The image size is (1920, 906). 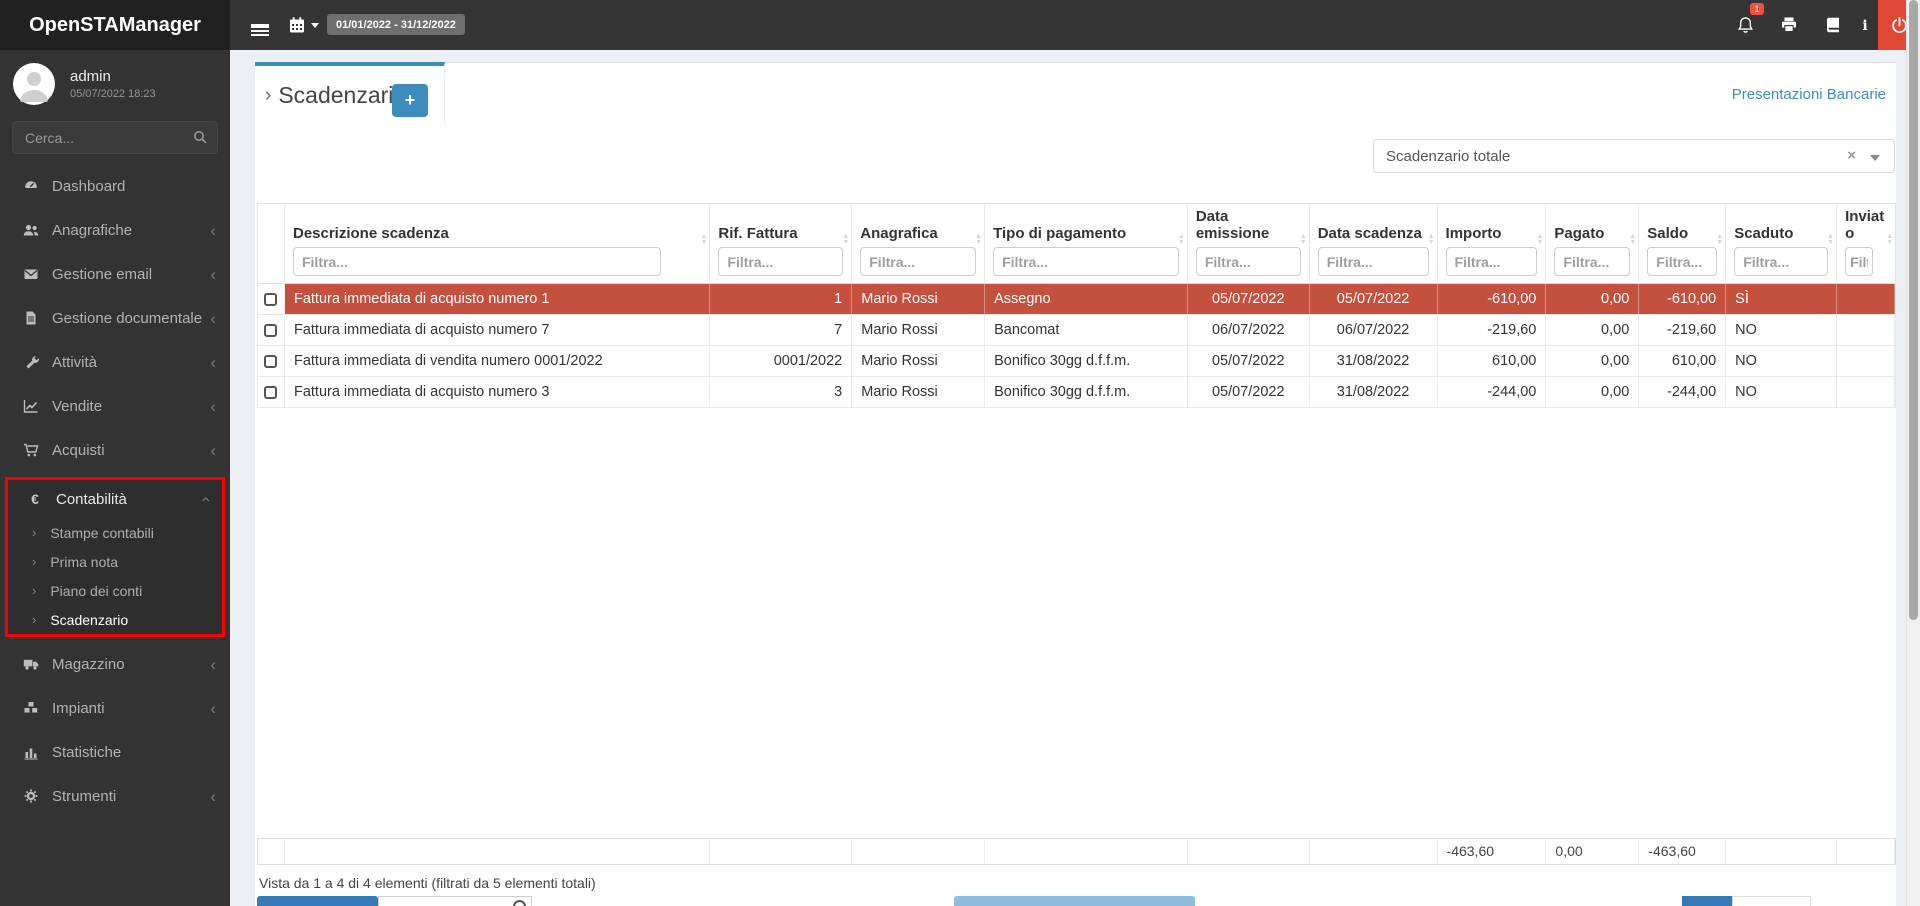 What do you see at coordinates (1745, 25) in the screenshot?
I see `notifications-bell-icon: 1` at bounding box center [1745, 25].